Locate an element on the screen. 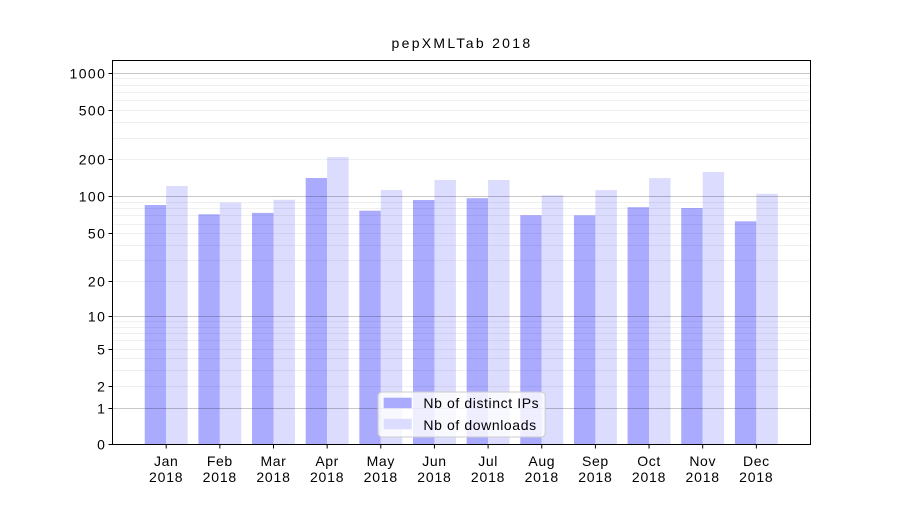  svg-text: 0 is located at coordinates (101, 444).